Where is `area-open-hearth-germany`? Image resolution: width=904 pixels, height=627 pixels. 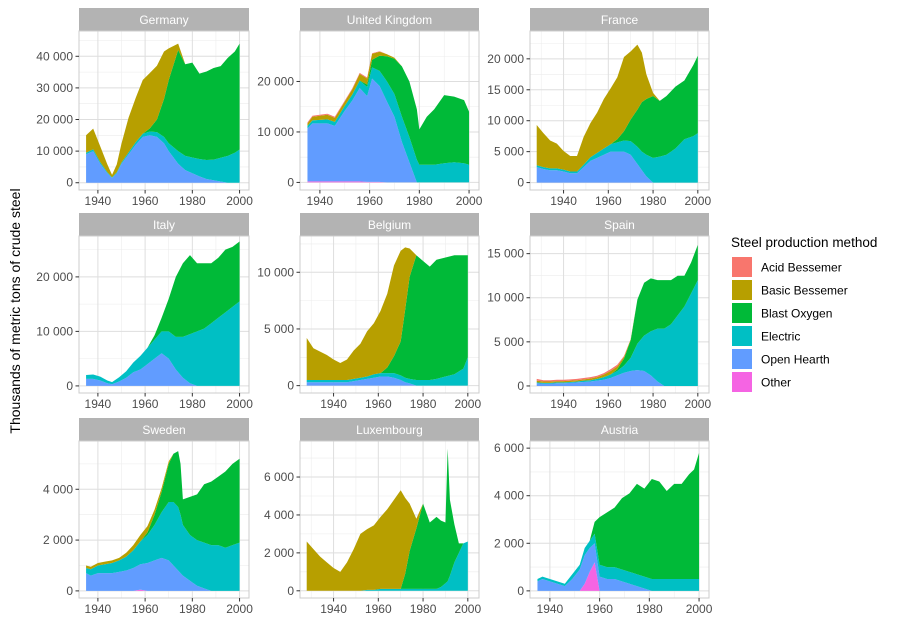 area-open-hearth-germany is located at coordinates (163, 159).